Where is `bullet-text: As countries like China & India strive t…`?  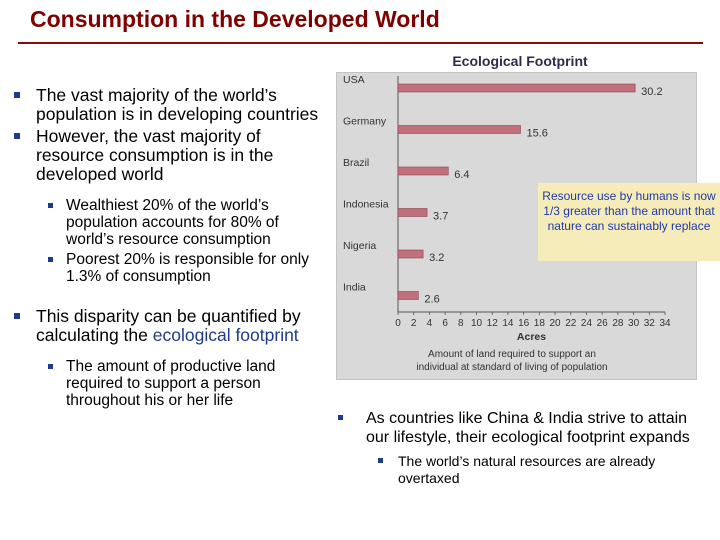
bullet-text: As countries like China & India strive t… is located at coordinates (528, 428).